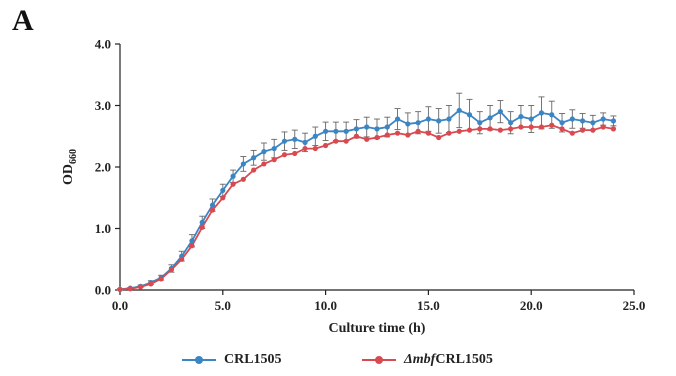 Image resolution: width=676 pixels, height=376 pixels. Describe the element at coordinates (379, 360) in the screenshot. I see `legend-swatch-red` at that location.